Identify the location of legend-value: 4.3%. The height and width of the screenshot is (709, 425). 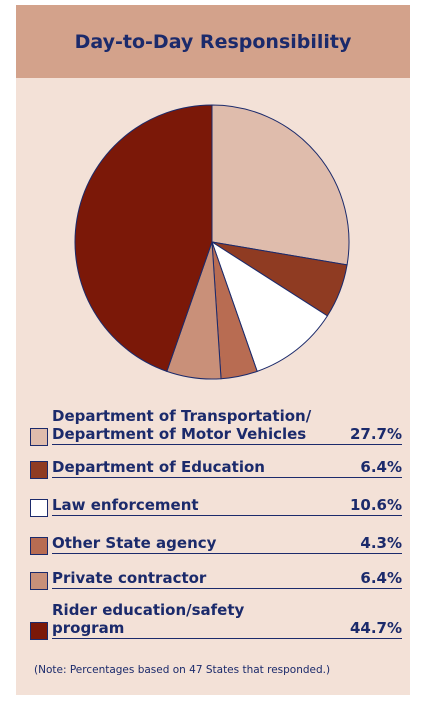
(381, 543).